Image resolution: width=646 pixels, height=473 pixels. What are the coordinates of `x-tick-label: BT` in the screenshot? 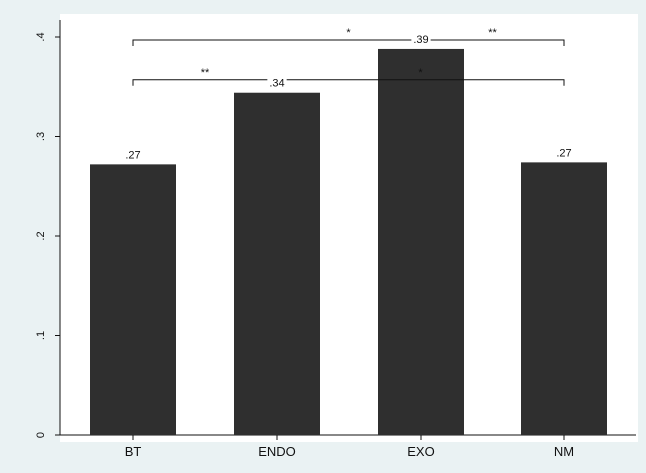 It's located at (133, 451).